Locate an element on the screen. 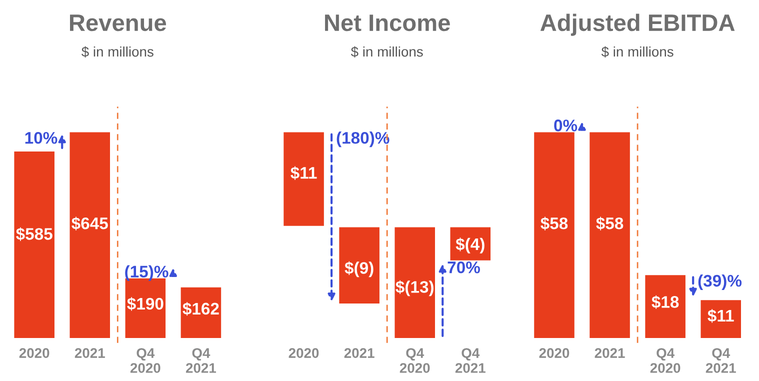  annotation: 70% is located at coordinates (464, 267).